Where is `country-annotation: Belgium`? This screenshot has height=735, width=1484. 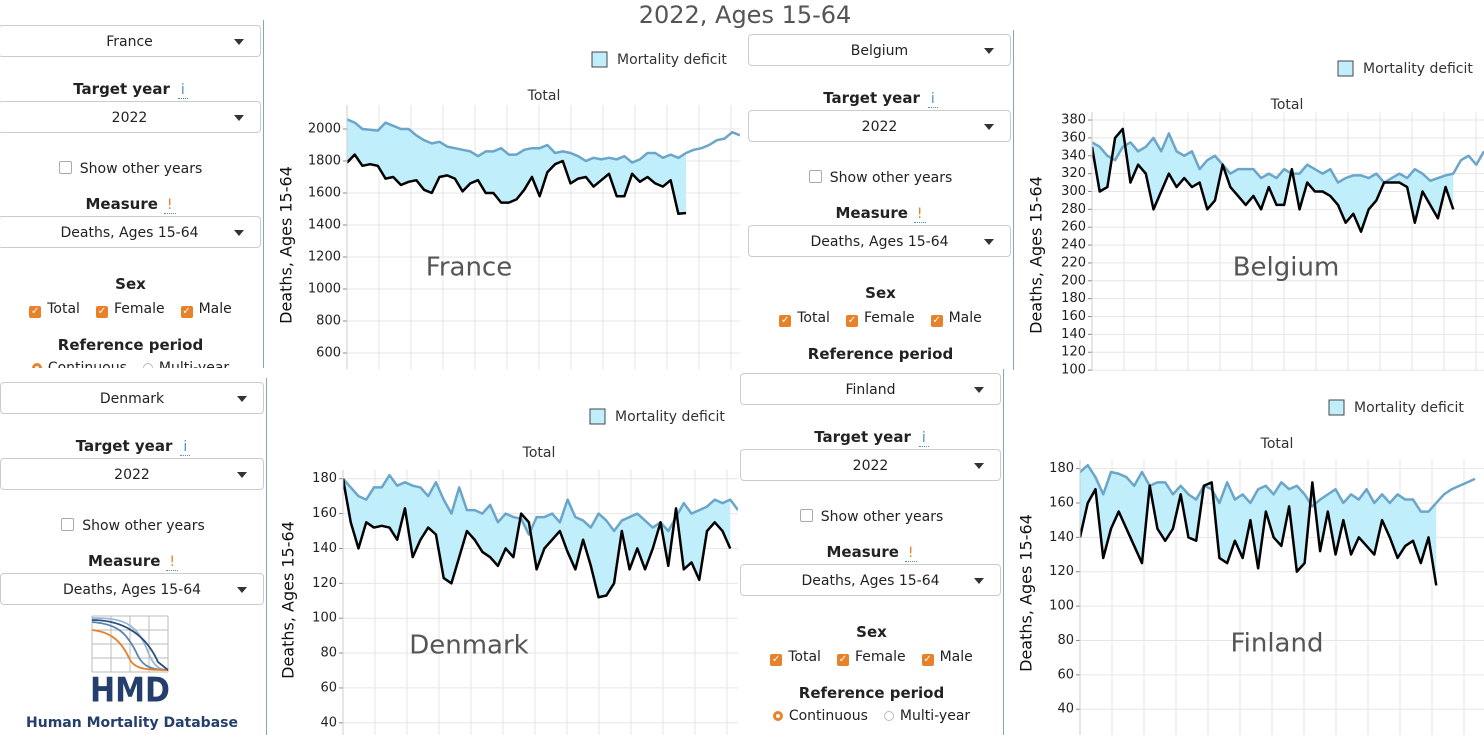
country-annotation: Belgium is located at coordinates (1286, 268).